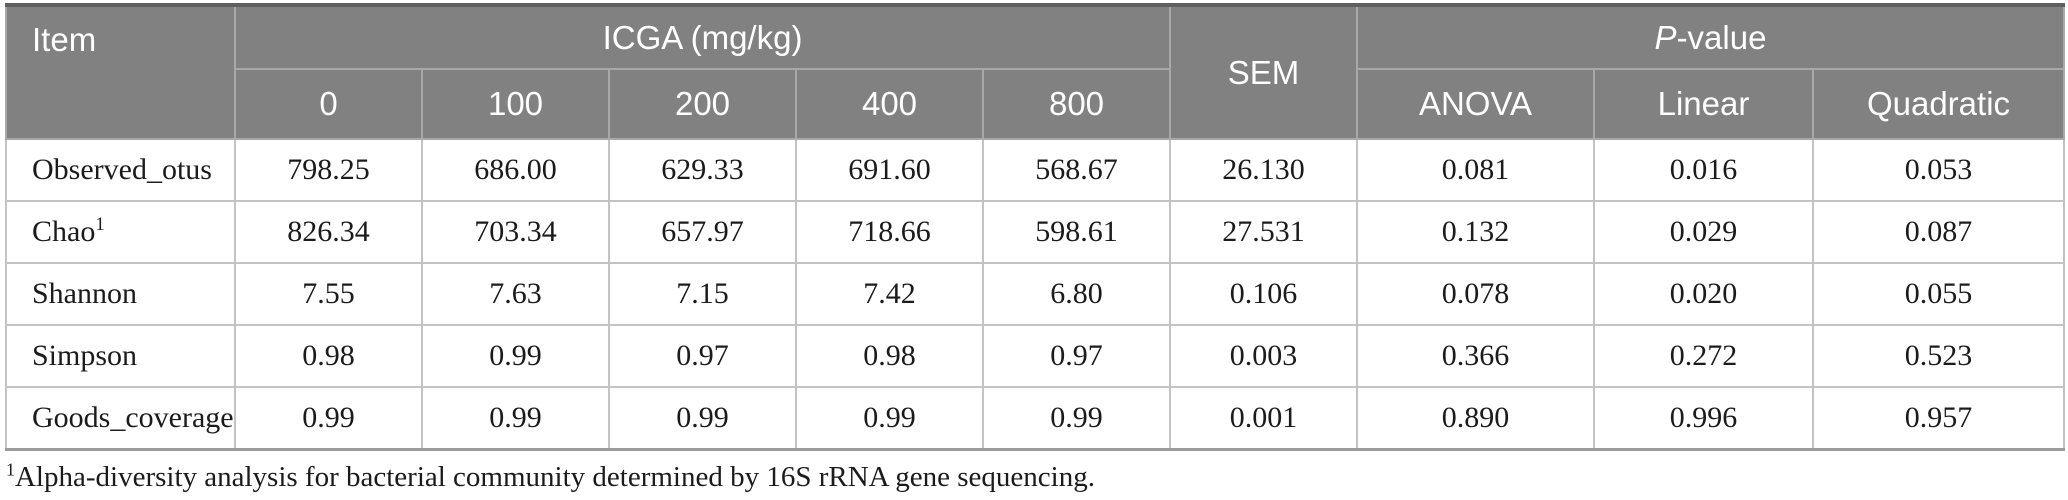 This screenshot has height=500, width=2068. What do you see at coordinates (1076, 170) in the screenshot?
I see `cell-dose-value: 568.67` at bounding box center [1076, 170].